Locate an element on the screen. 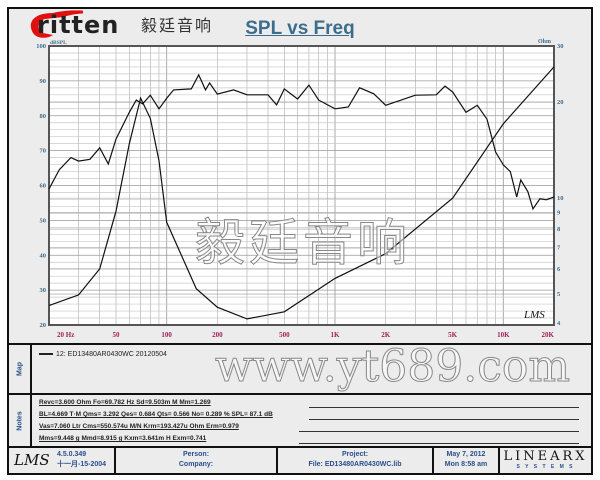 The width and height of the screenshot is (600, 480). x-tick-label: 500 is located at coordinates (284, 335).